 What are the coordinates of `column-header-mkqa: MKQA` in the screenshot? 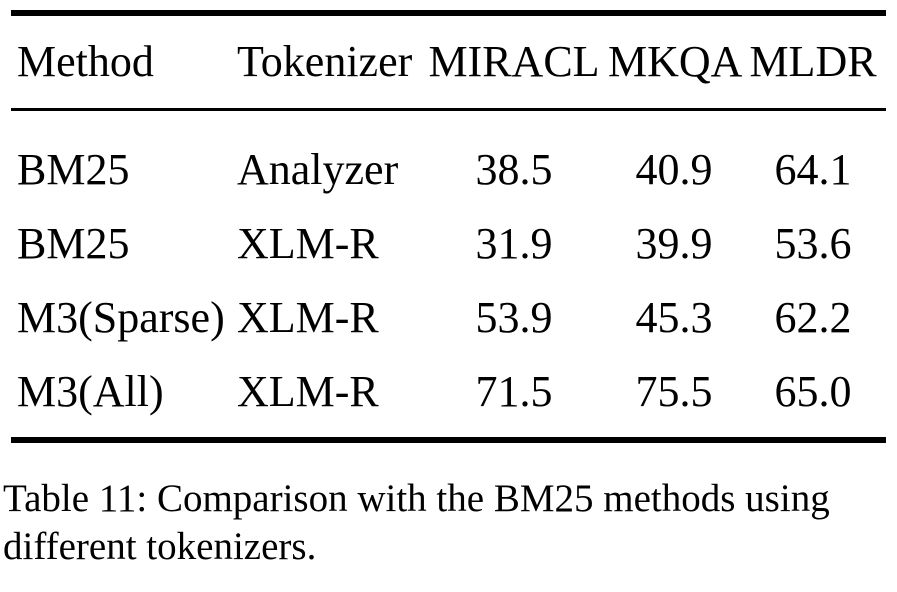 It's located at (675, 61).